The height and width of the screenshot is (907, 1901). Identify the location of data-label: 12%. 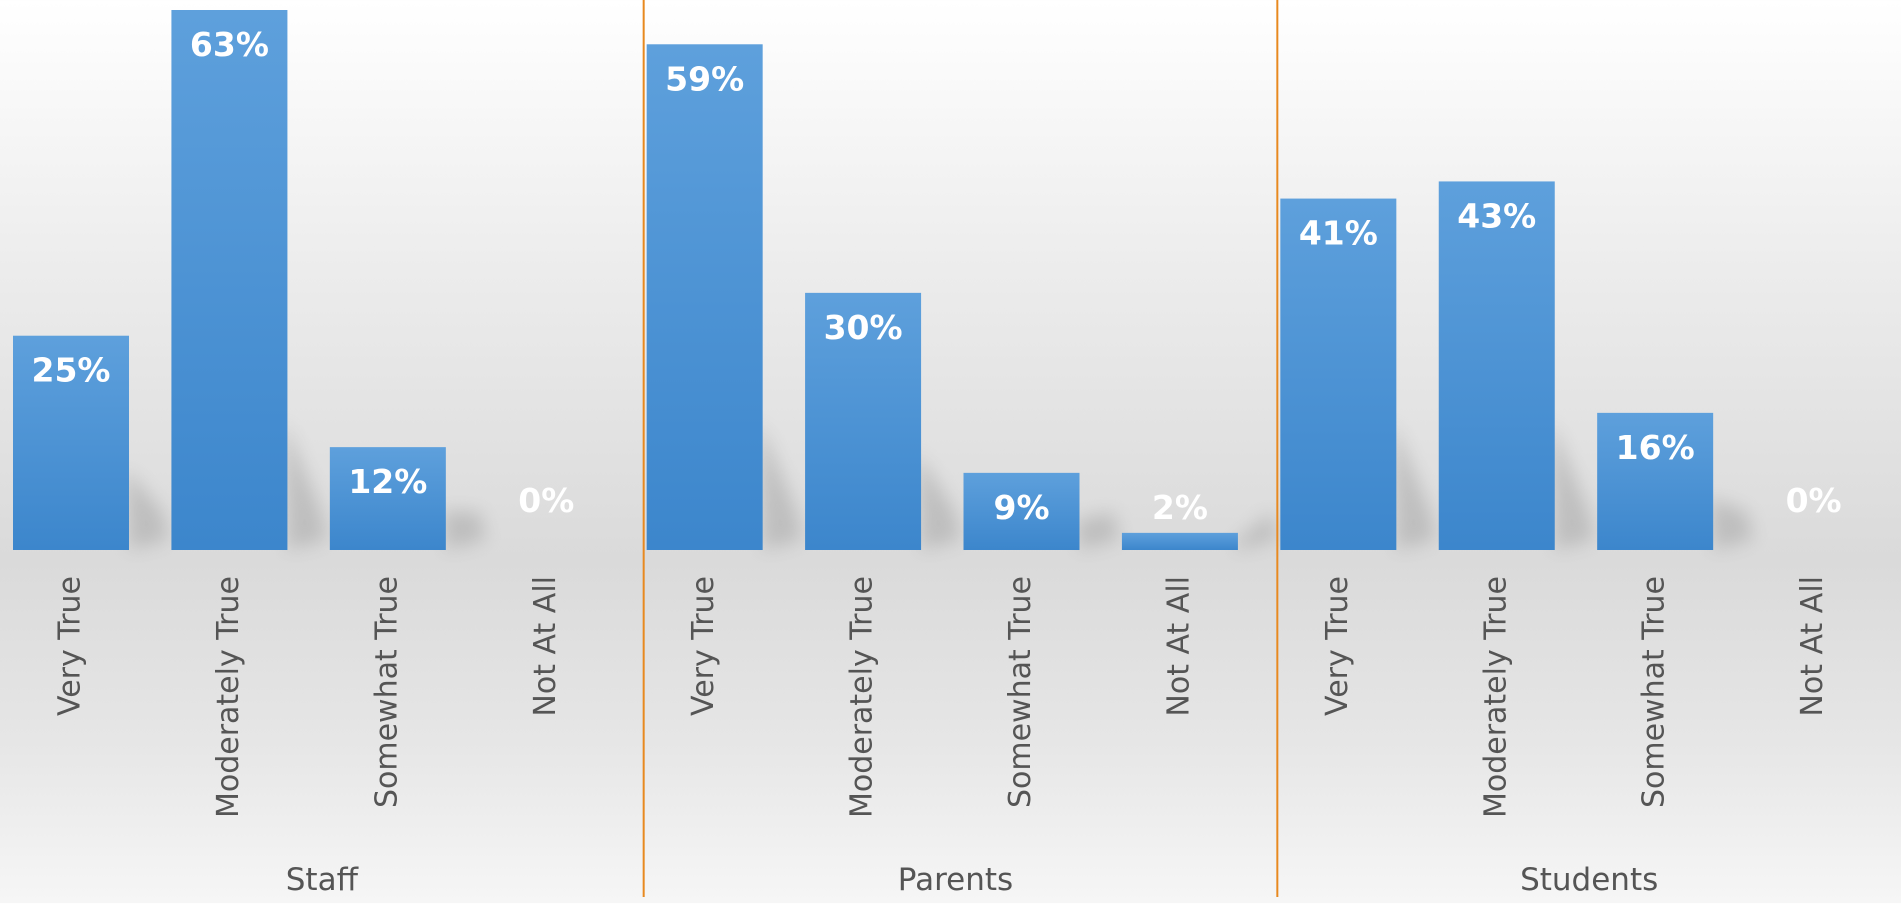
(387, 481).